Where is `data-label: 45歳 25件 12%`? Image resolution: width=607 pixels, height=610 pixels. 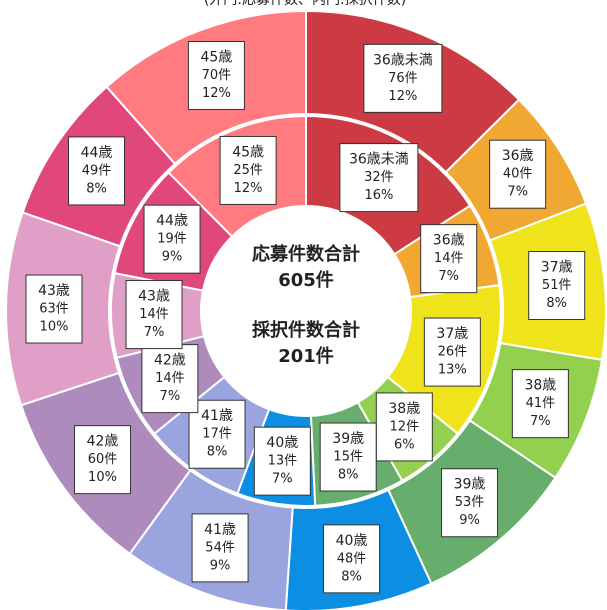 data-label: 45歳 25件 12% is located at coordinates (248, 170).